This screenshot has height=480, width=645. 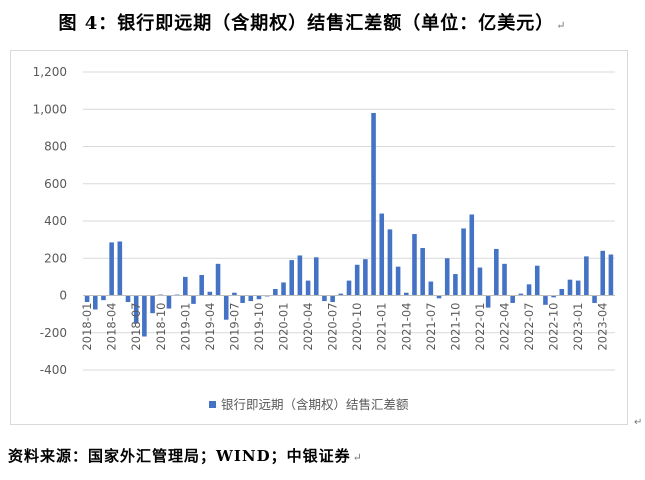 What do you see at coordinates (603, 327) in the screenshot?
I see `x-tick-label: 2023-04` at bounding box center [603, 327].